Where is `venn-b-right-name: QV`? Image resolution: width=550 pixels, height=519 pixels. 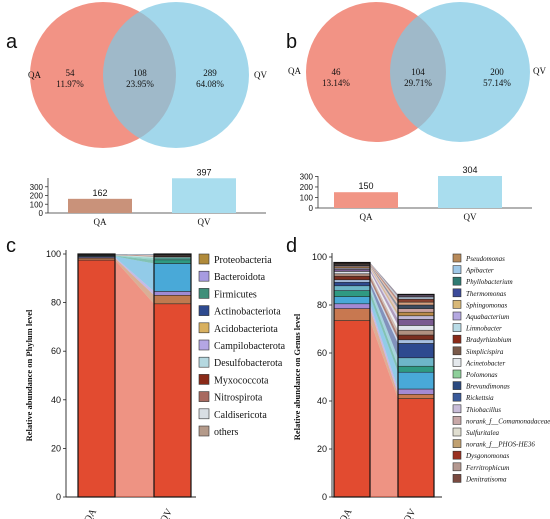 venn-b-right-name: QV is located at coordinates (539, 71).